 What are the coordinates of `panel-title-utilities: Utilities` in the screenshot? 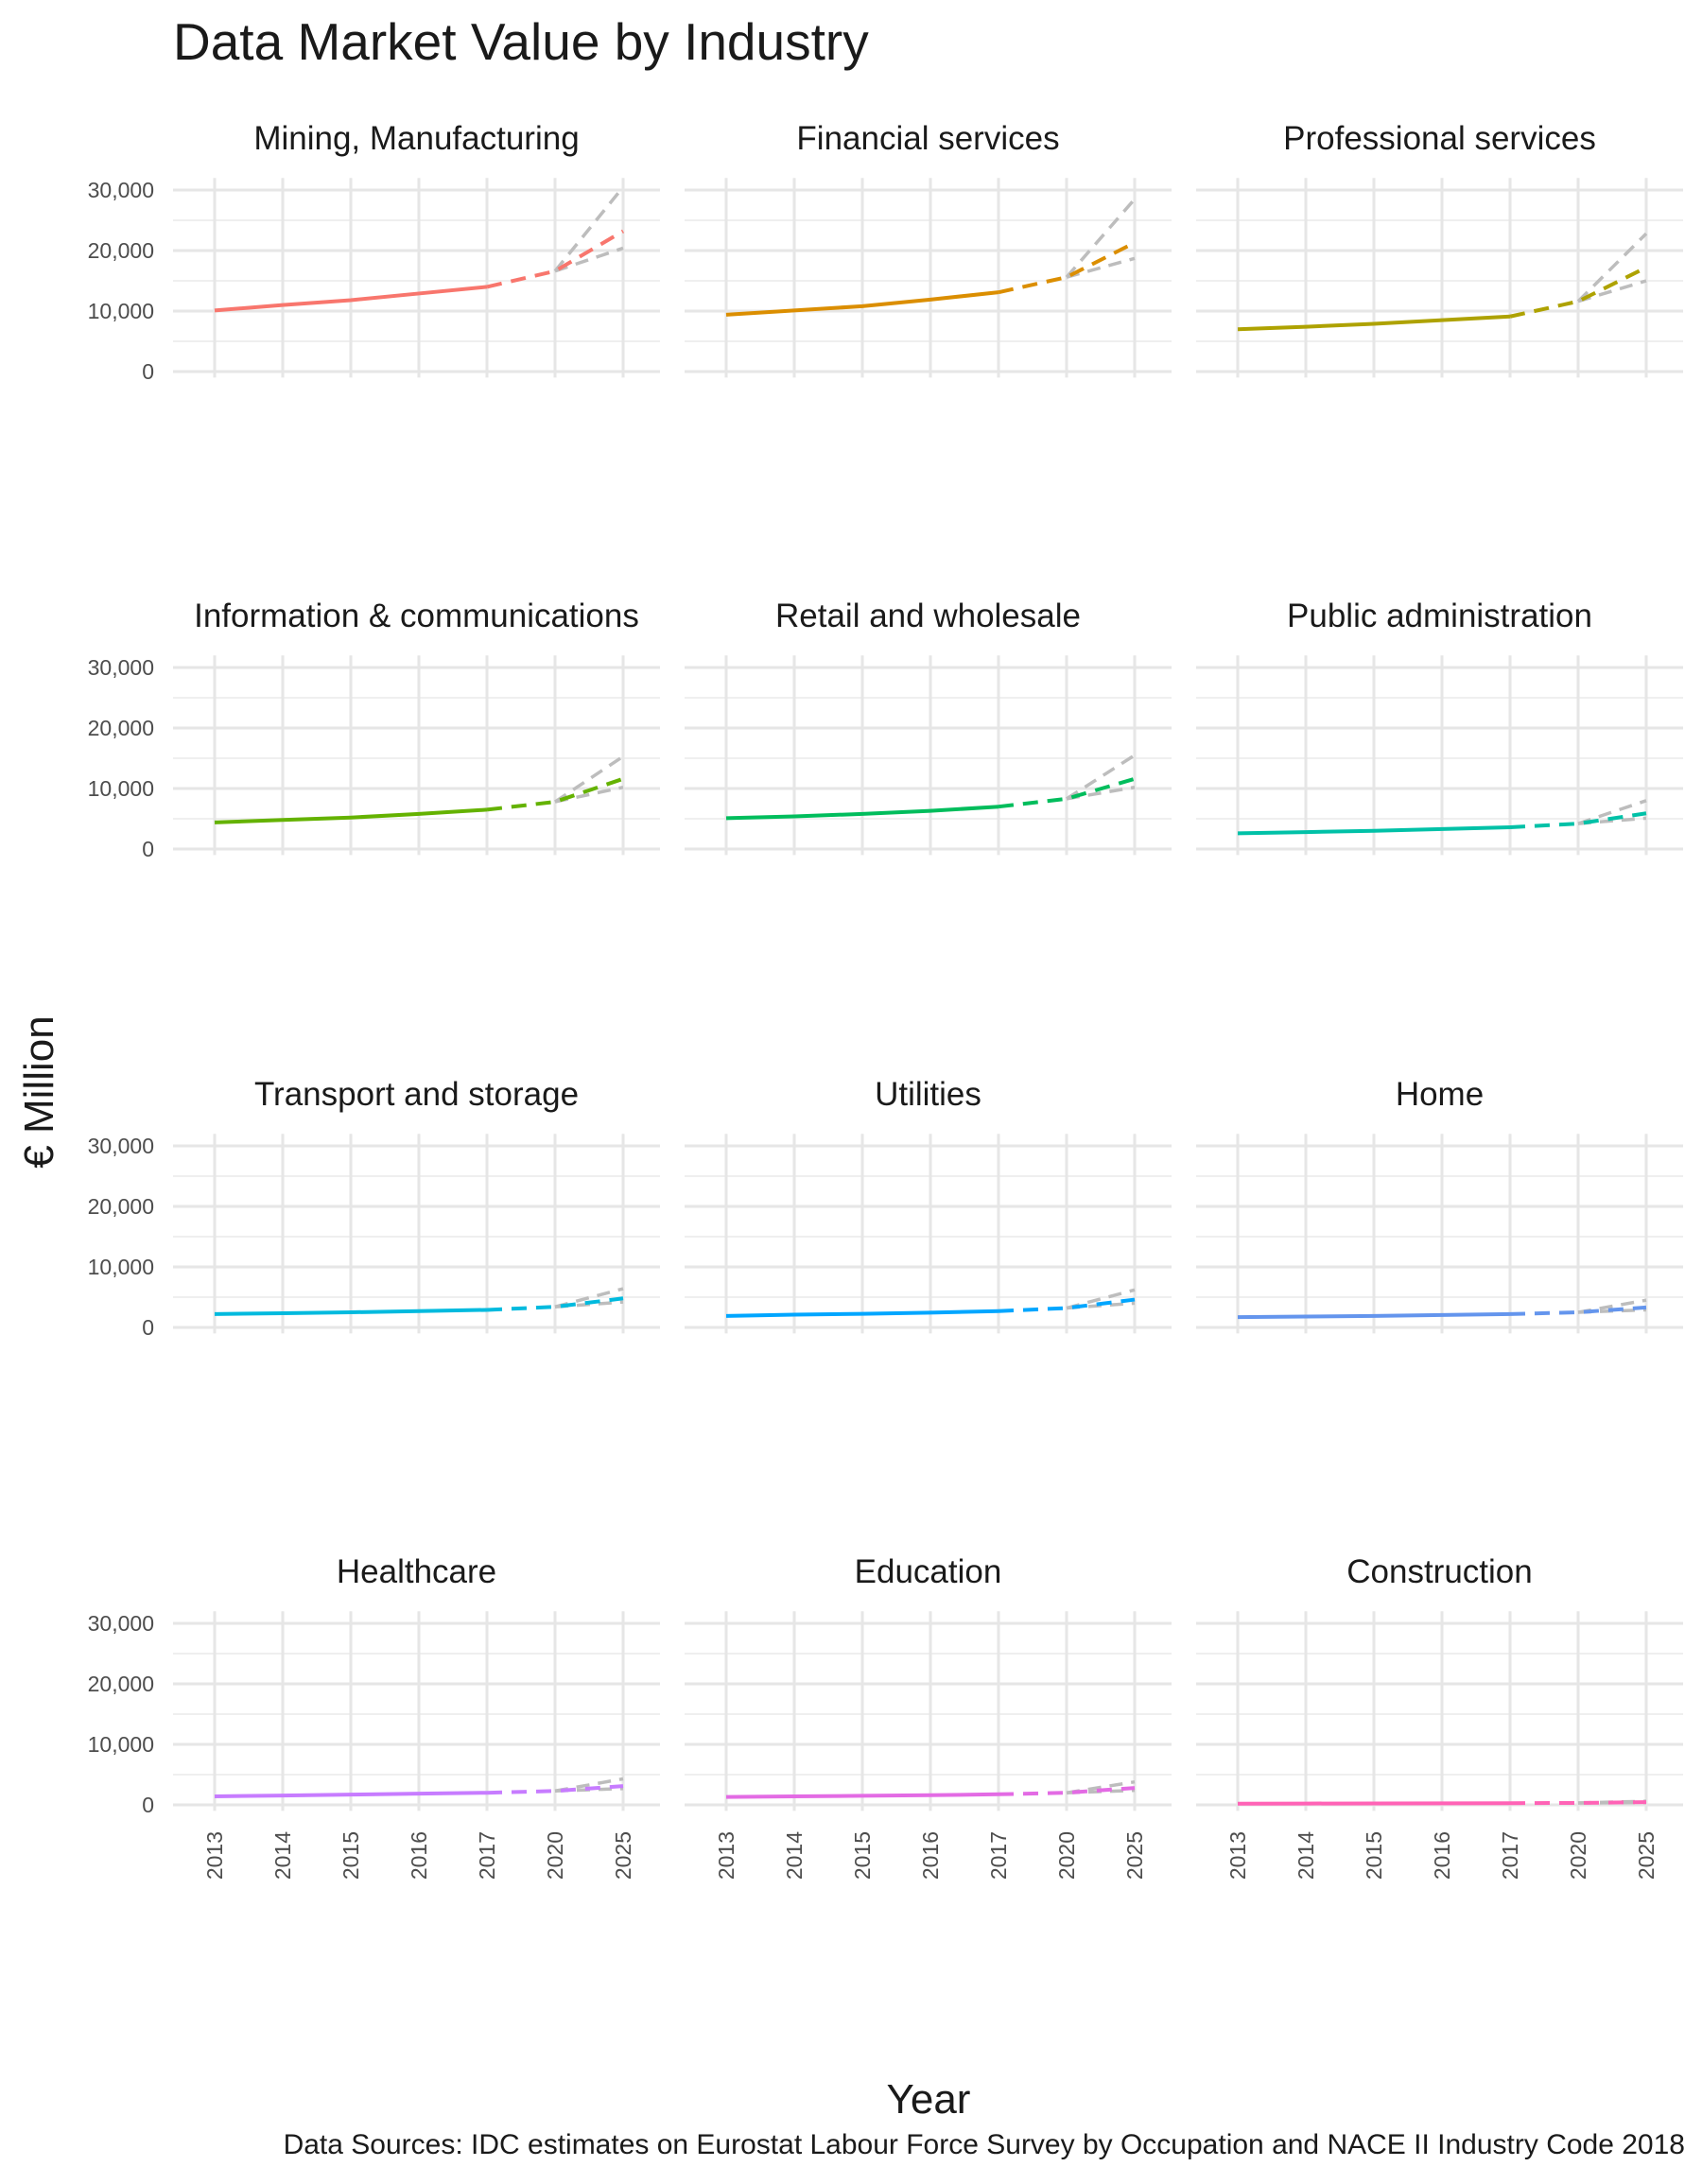 It's located at (928, 1094).